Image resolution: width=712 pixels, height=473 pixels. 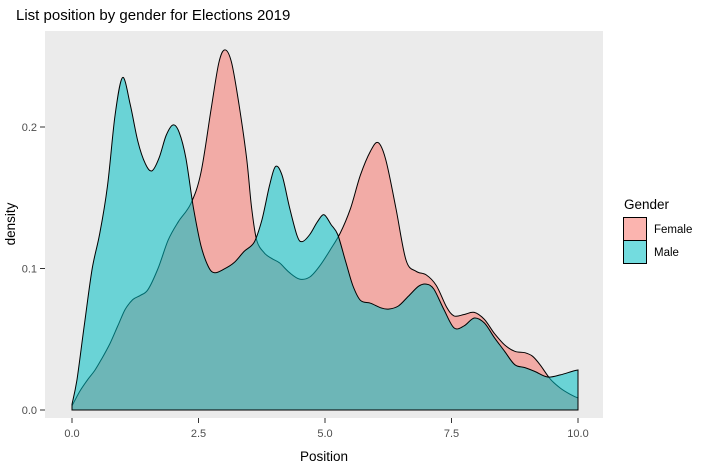 What do you see at coordinates (673, 230) in the screenshot?
I see `legend-label-female: Female` at bounding box center [673, 230].